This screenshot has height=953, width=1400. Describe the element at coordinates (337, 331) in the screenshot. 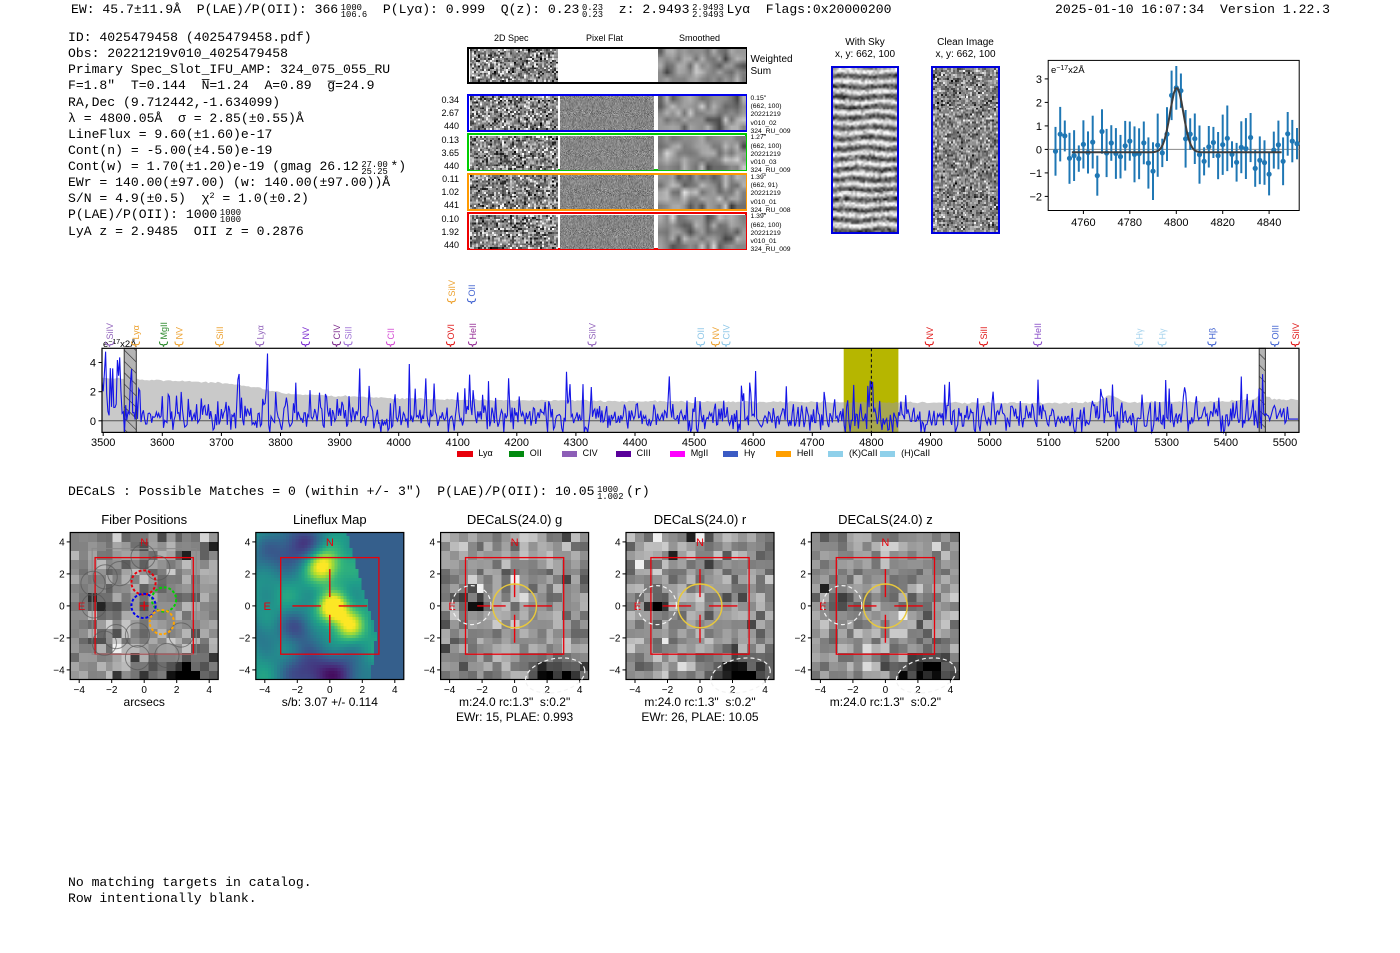

I see `svg-text: CIV` at that location.